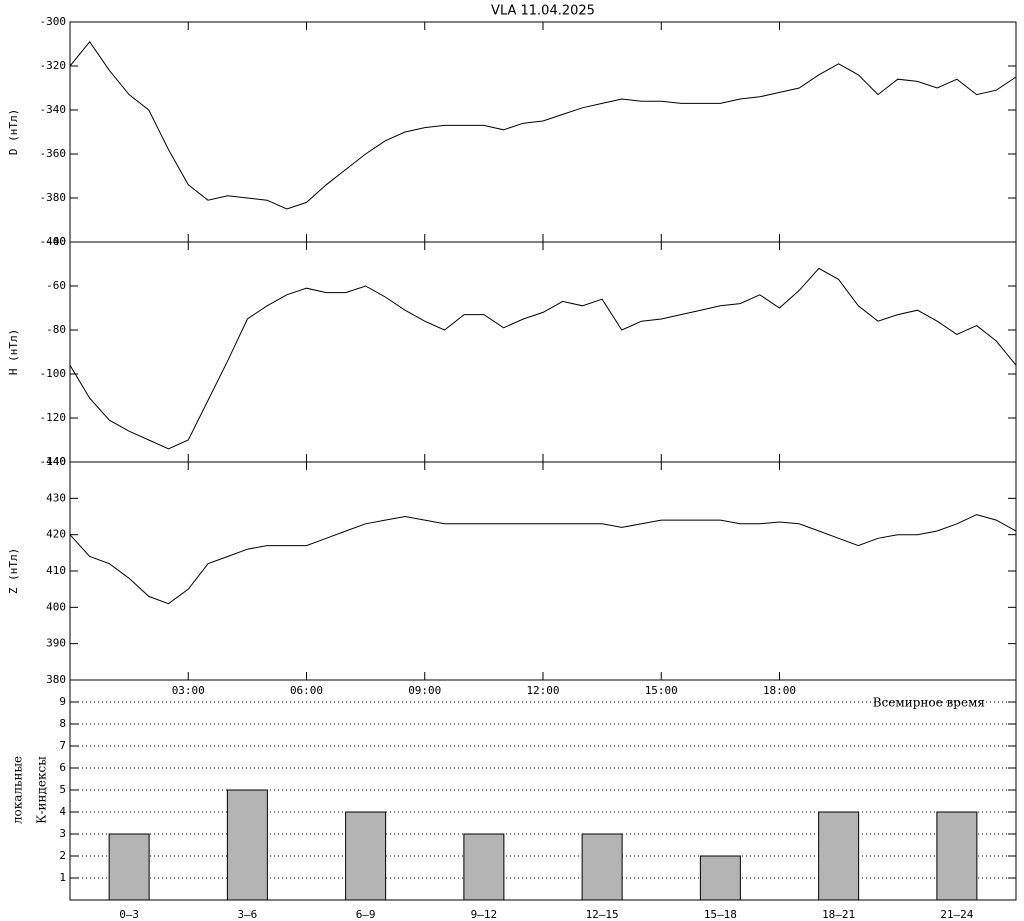 This screenshot has height=921, width=1024. Describe the element at coordinates (62, 723) in the screenshot. I see `y-tick-label: 8` at that location.